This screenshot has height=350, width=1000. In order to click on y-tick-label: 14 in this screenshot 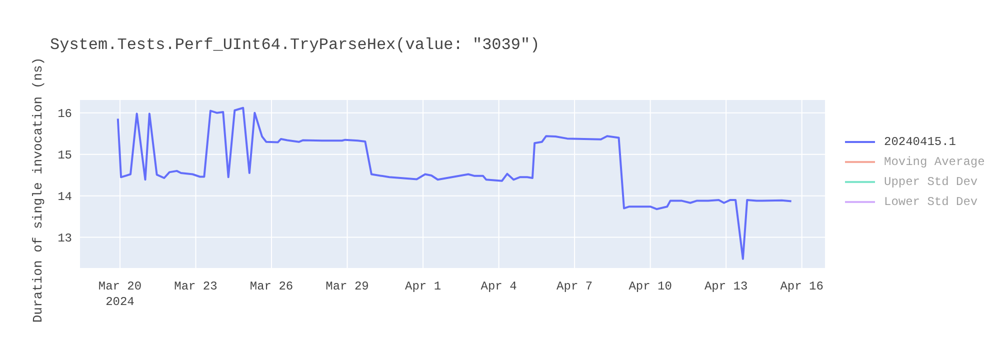, I will do `click(65, 197)`.